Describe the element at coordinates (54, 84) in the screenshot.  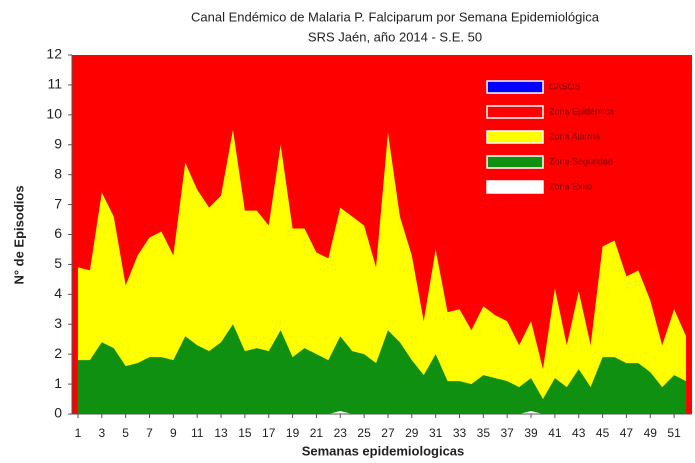
I see `y-tick-label: 11` at that location.